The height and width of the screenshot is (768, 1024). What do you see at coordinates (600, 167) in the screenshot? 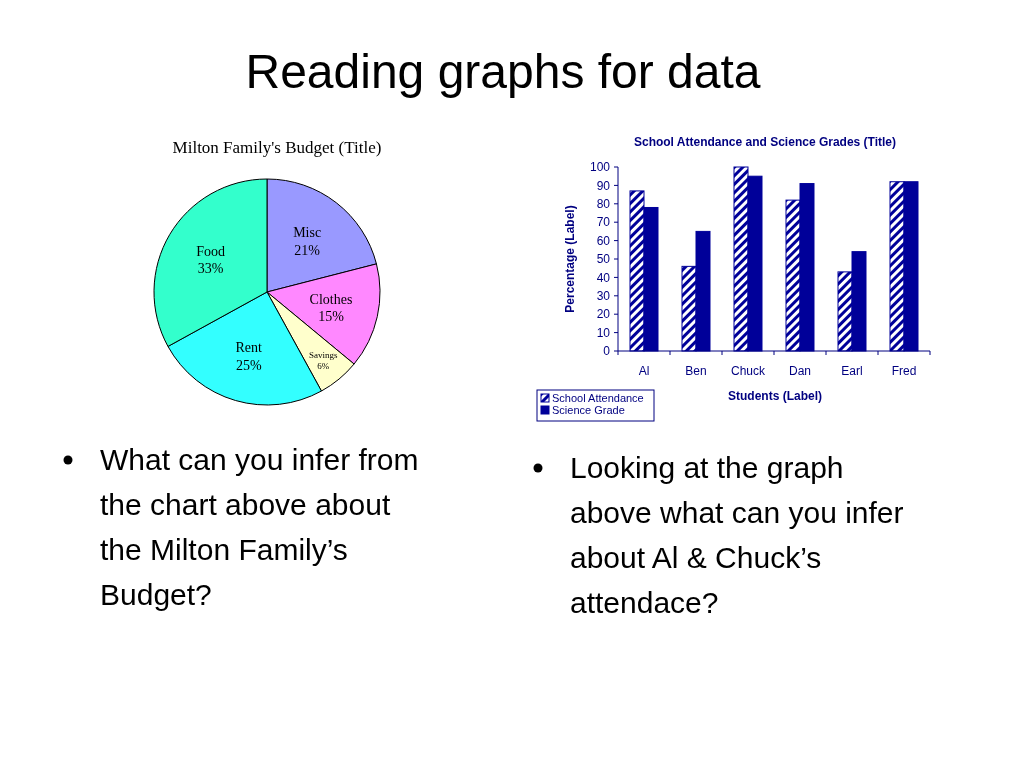
I see `y-tick-label: 100` at bounding box center [600, 167].